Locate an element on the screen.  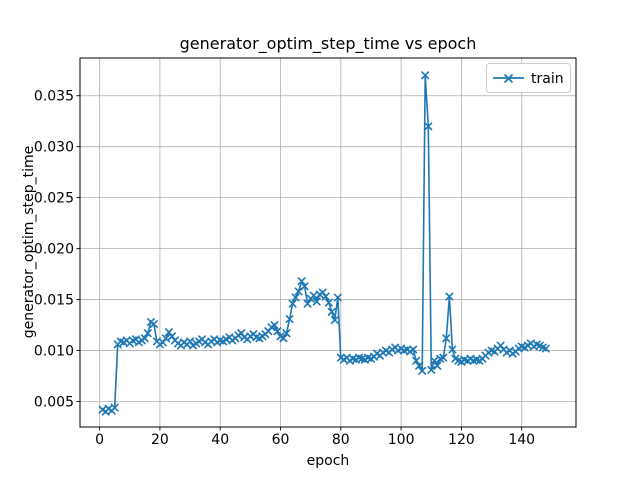
tick-label: 0.010 is located at coordinates (54, 352).